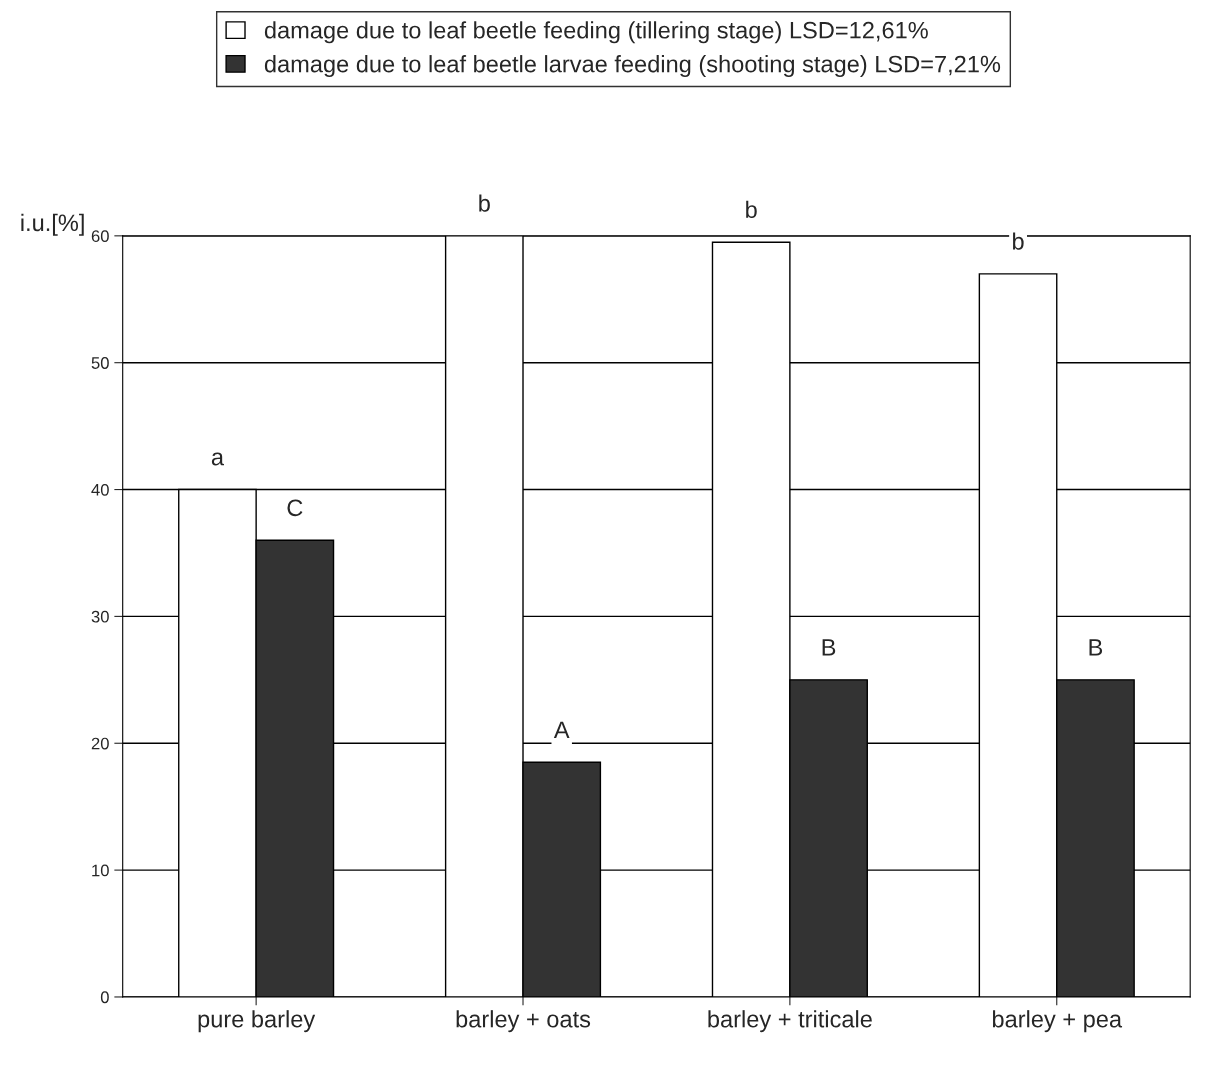  Describe the element at coordinates (100, 870) in the screenshot. I see `y-tick-label: 10` at that location.